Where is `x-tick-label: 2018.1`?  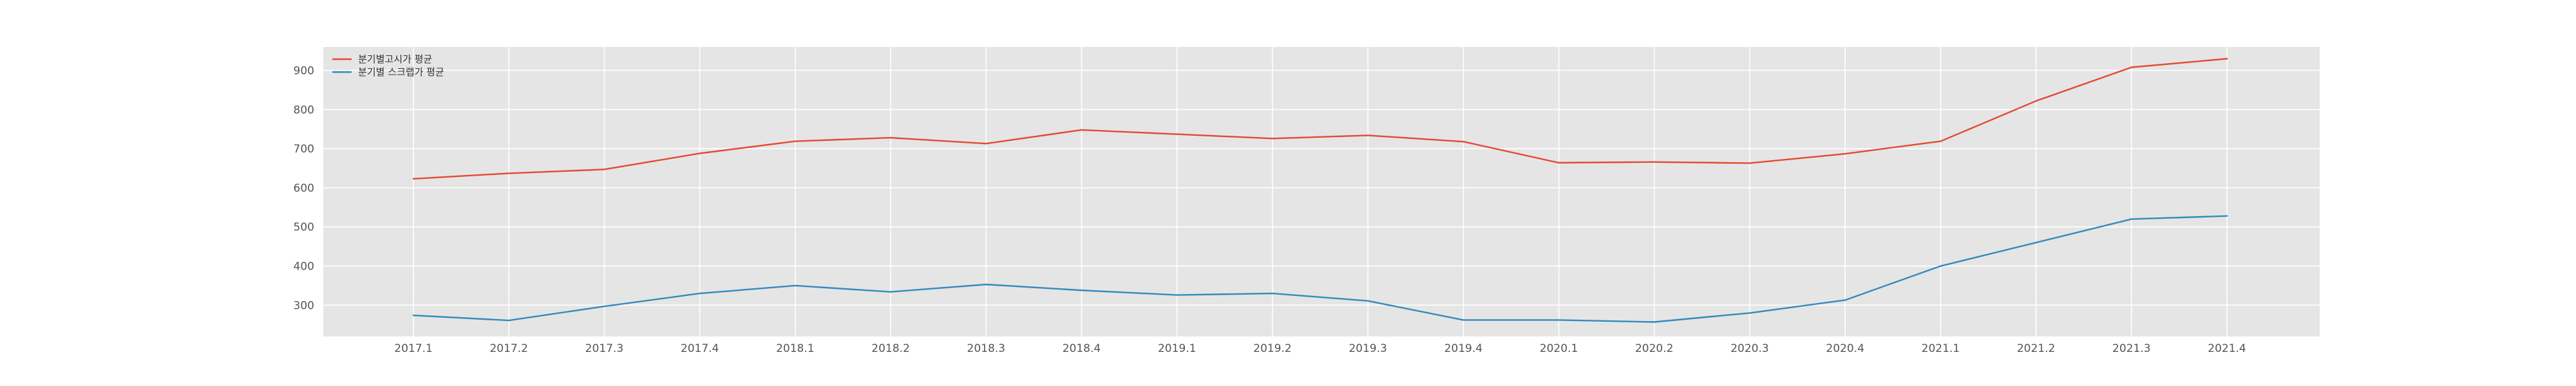 x-tick-label: 2018.1 is located at coordinates (795, 348).